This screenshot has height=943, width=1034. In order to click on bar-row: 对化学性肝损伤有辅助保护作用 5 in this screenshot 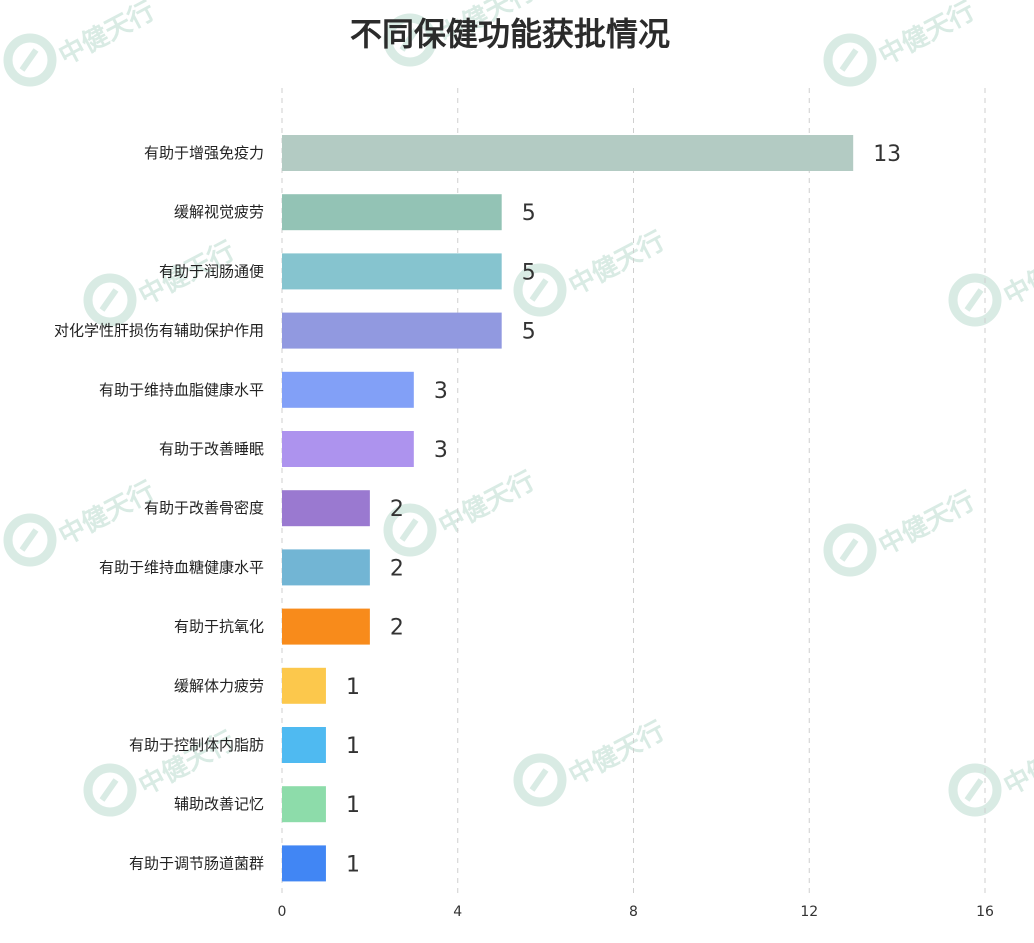, I will do `click(295, 330)`.